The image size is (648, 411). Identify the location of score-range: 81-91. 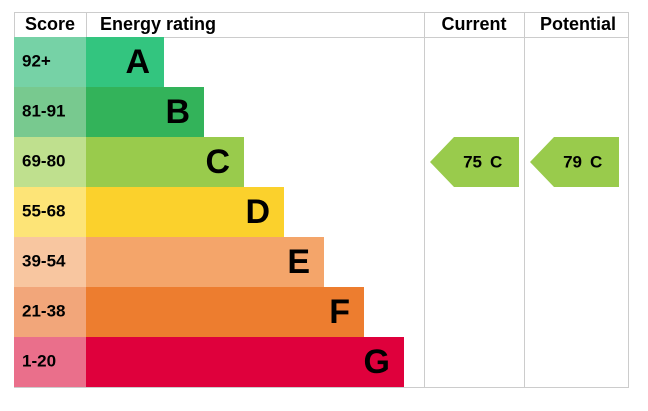
(43, 110).